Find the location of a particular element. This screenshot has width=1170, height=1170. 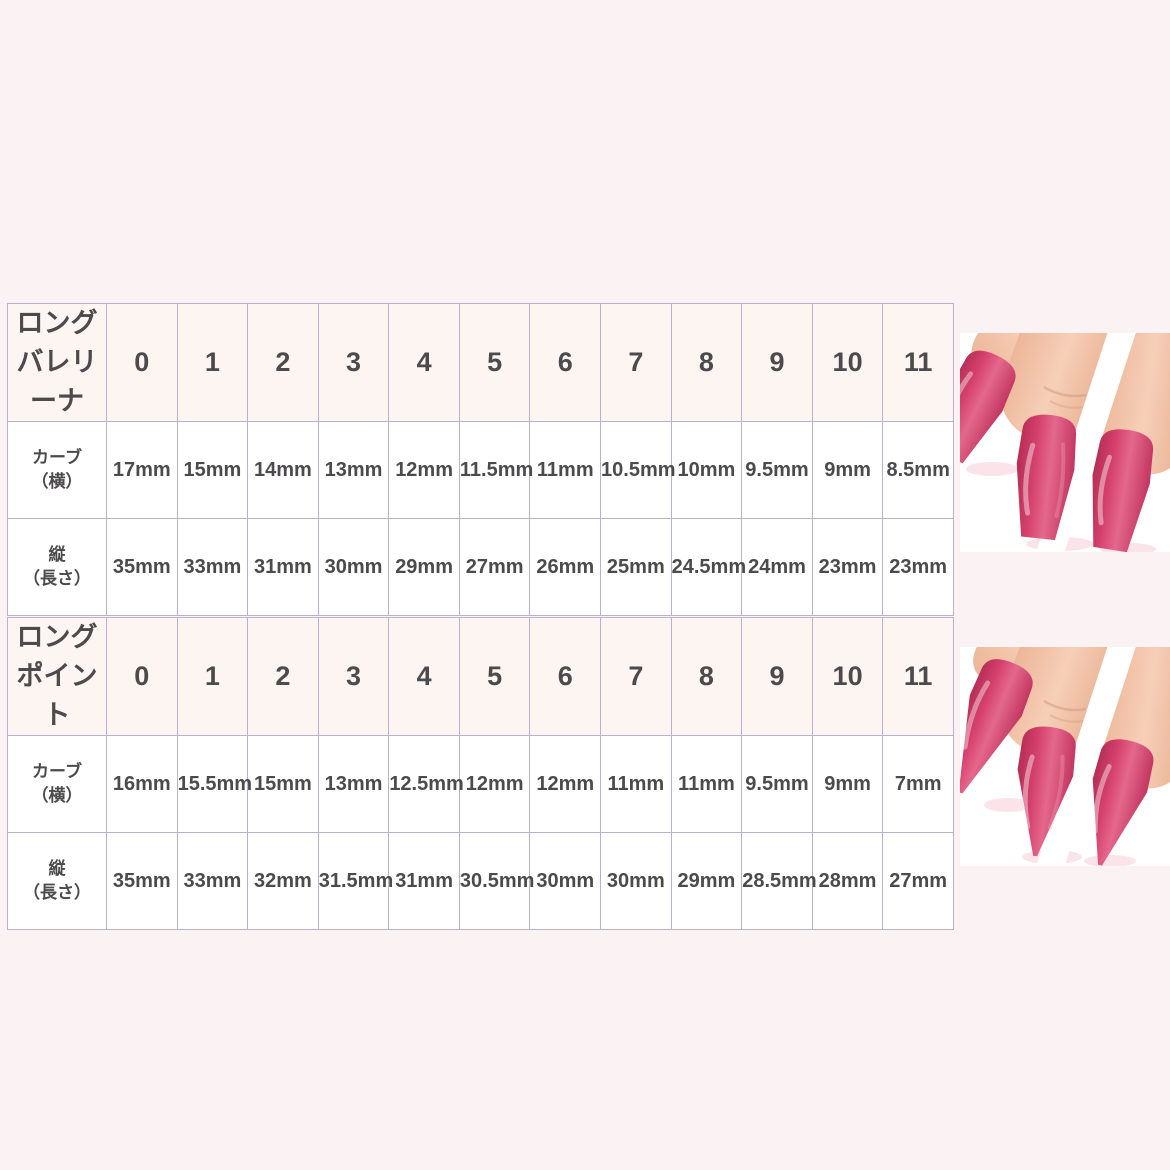

curve-value-cell: 11.5mm is located at coordinates (495, 470).